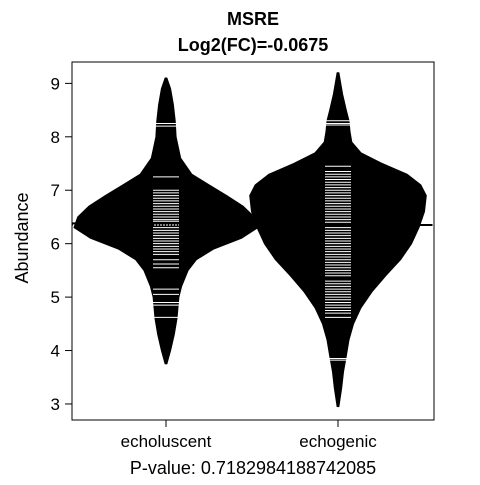 The height and width of the screenshot is (485, 480). What do you see at coordinates (166, 441) in the screenshot?
I see `x-tick-label: echoluscent` at bounding box center [166, 441].